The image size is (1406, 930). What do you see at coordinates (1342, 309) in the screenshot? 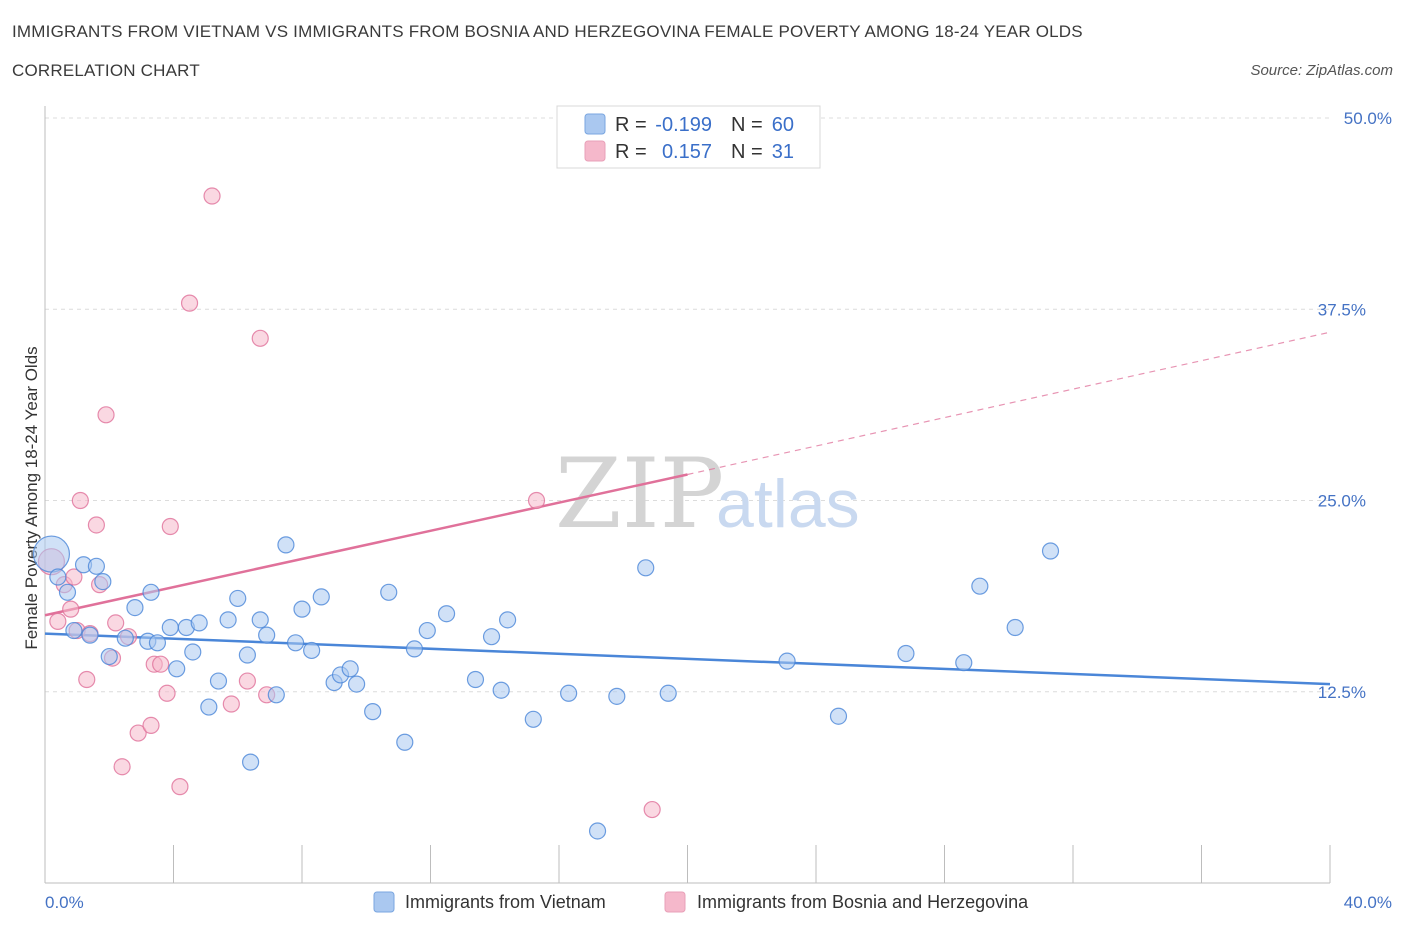
I see `y-tick-label-2: 37.5%` at bounding box center [1342, 309].